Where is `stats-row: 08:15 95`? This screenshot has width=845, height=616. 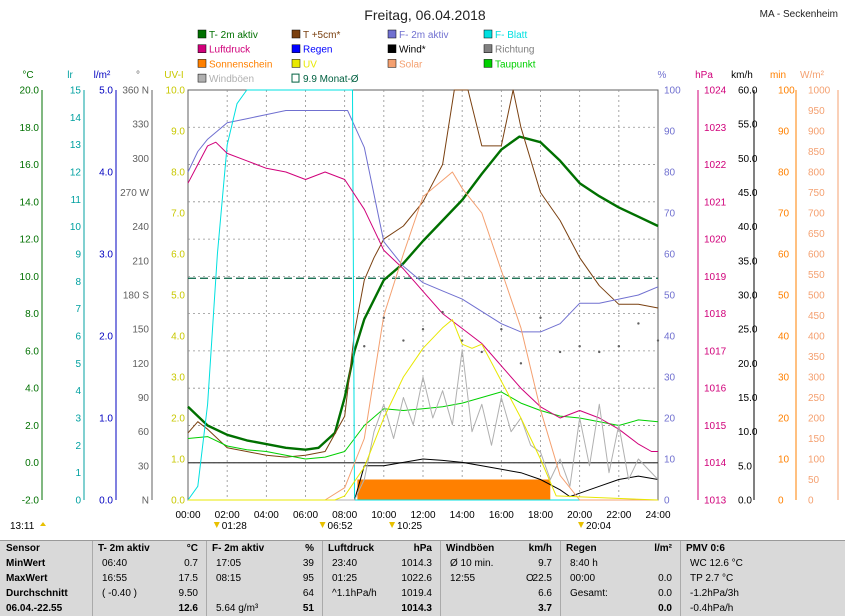 stats-row: 08:15 95 is located at coordinates (264, 578).